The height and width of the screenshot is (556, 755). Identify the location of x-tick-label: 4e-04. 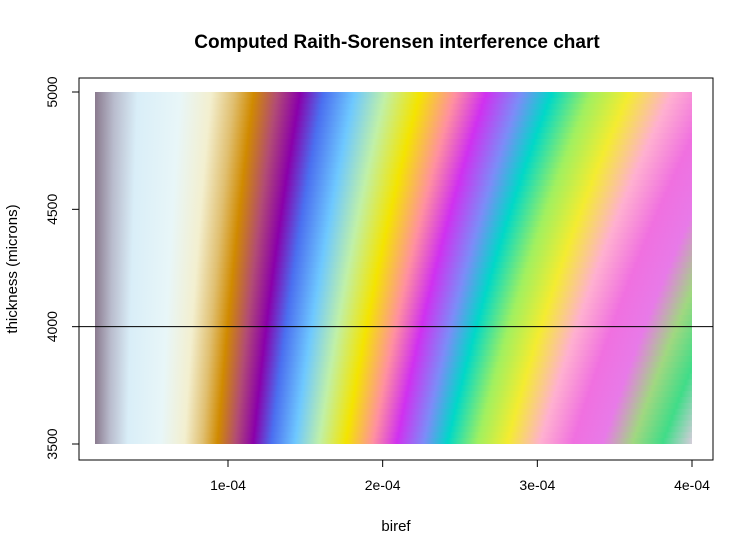
(692, 485).